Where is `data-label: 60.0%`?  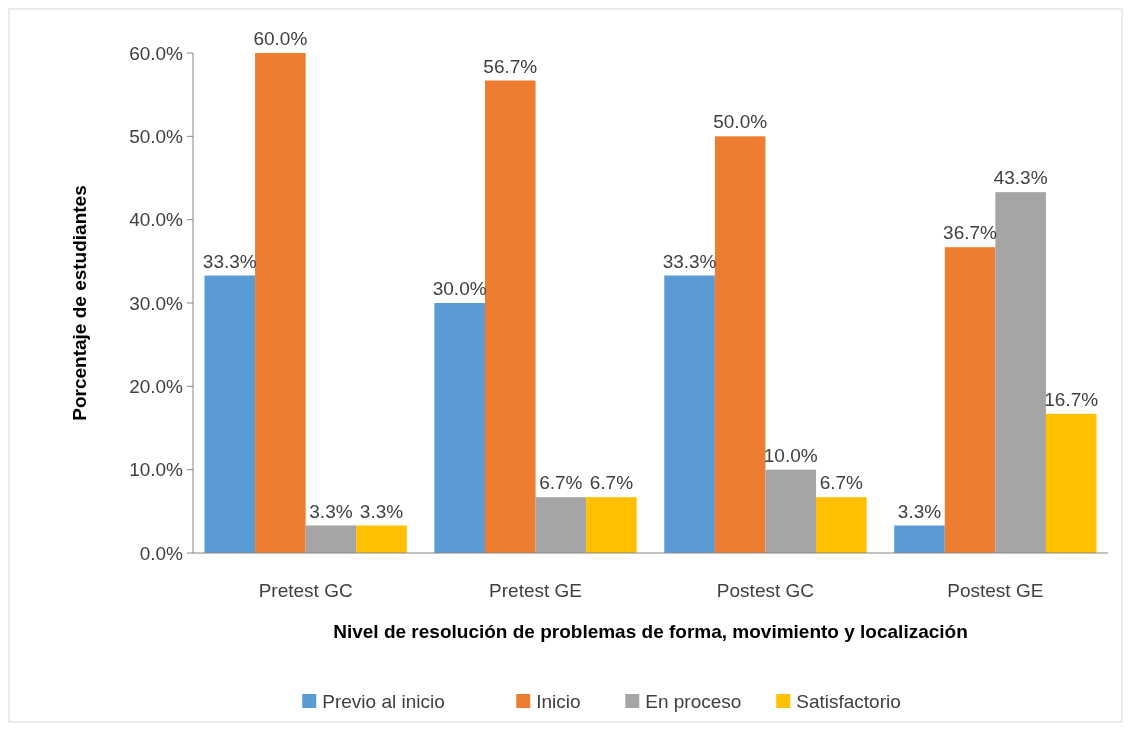 data-label: 60.0% is located at coordinates (280, 38).